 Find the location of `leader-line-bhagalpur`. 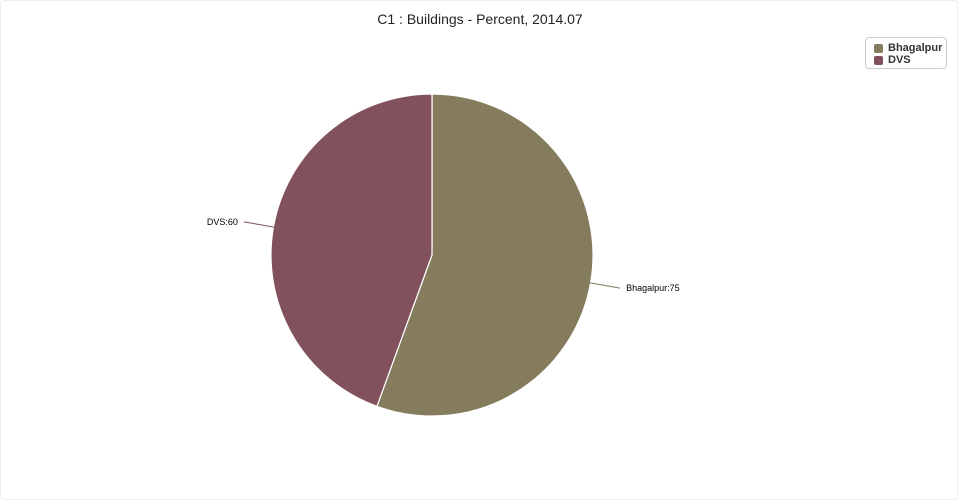

leader-line-bhagalpur is located at coordinates (604, 285).